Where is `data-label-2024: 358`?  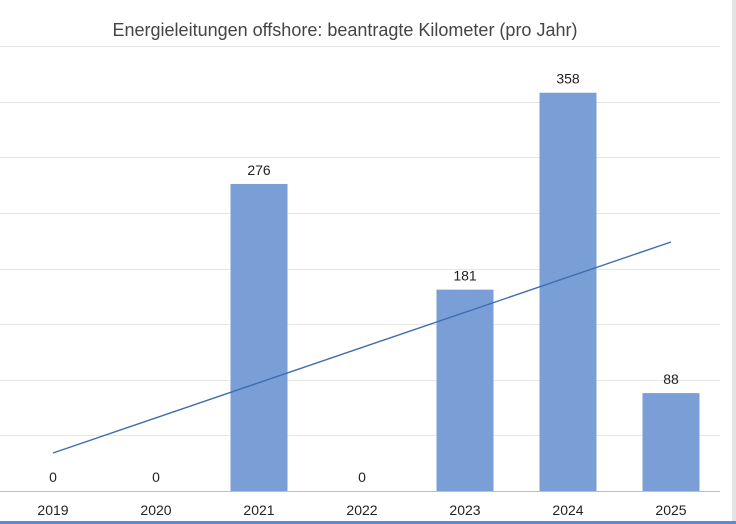
data-label-2024: 358 is located at coordinates (568, 79).